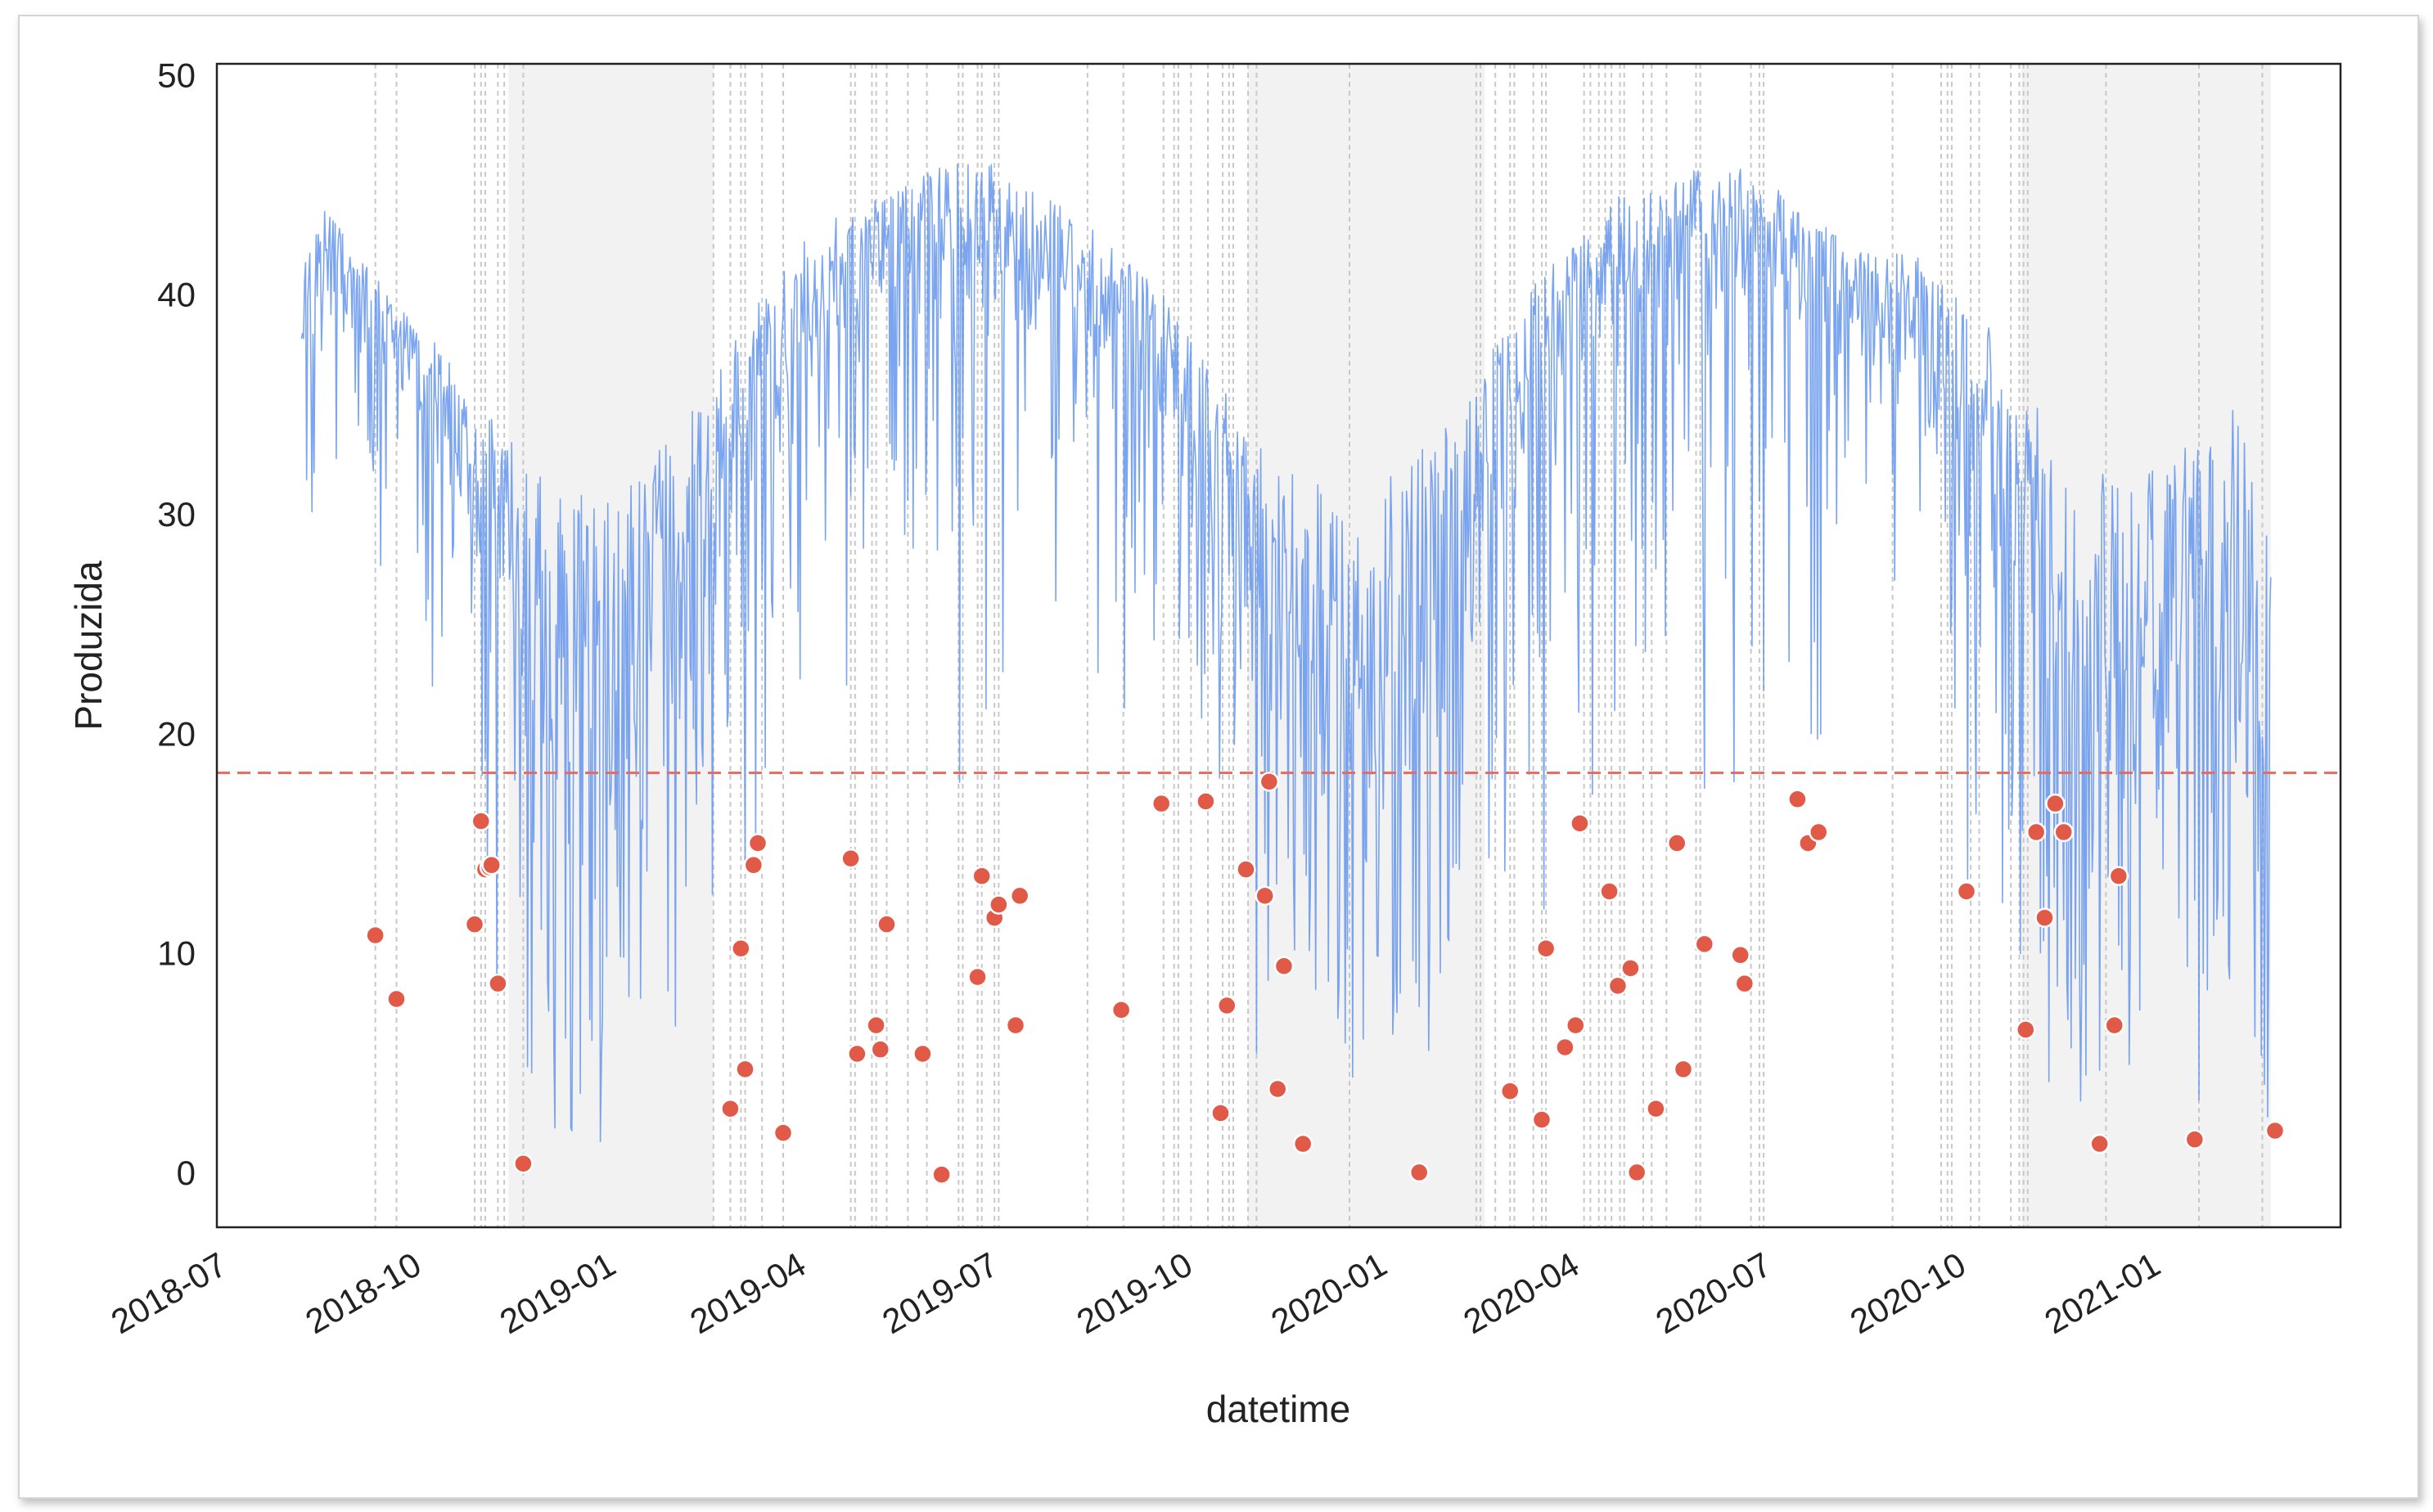 This screenshot has width=2433, height=1512. Describe the element at coordinates (88, 645) in the screenshot. I see `y-axis-label: Produzida` at that location.